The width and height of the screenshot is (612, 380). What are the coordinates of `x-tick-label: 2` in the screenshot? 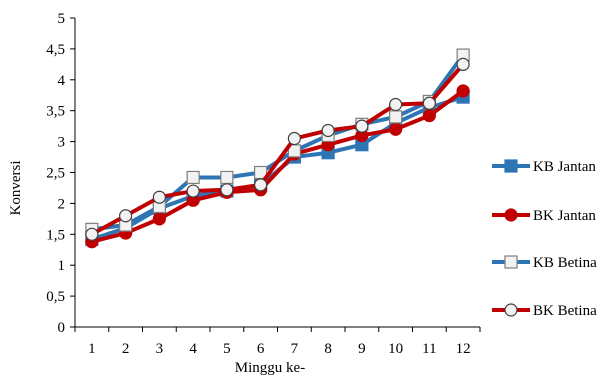 It's located at (126, 349).